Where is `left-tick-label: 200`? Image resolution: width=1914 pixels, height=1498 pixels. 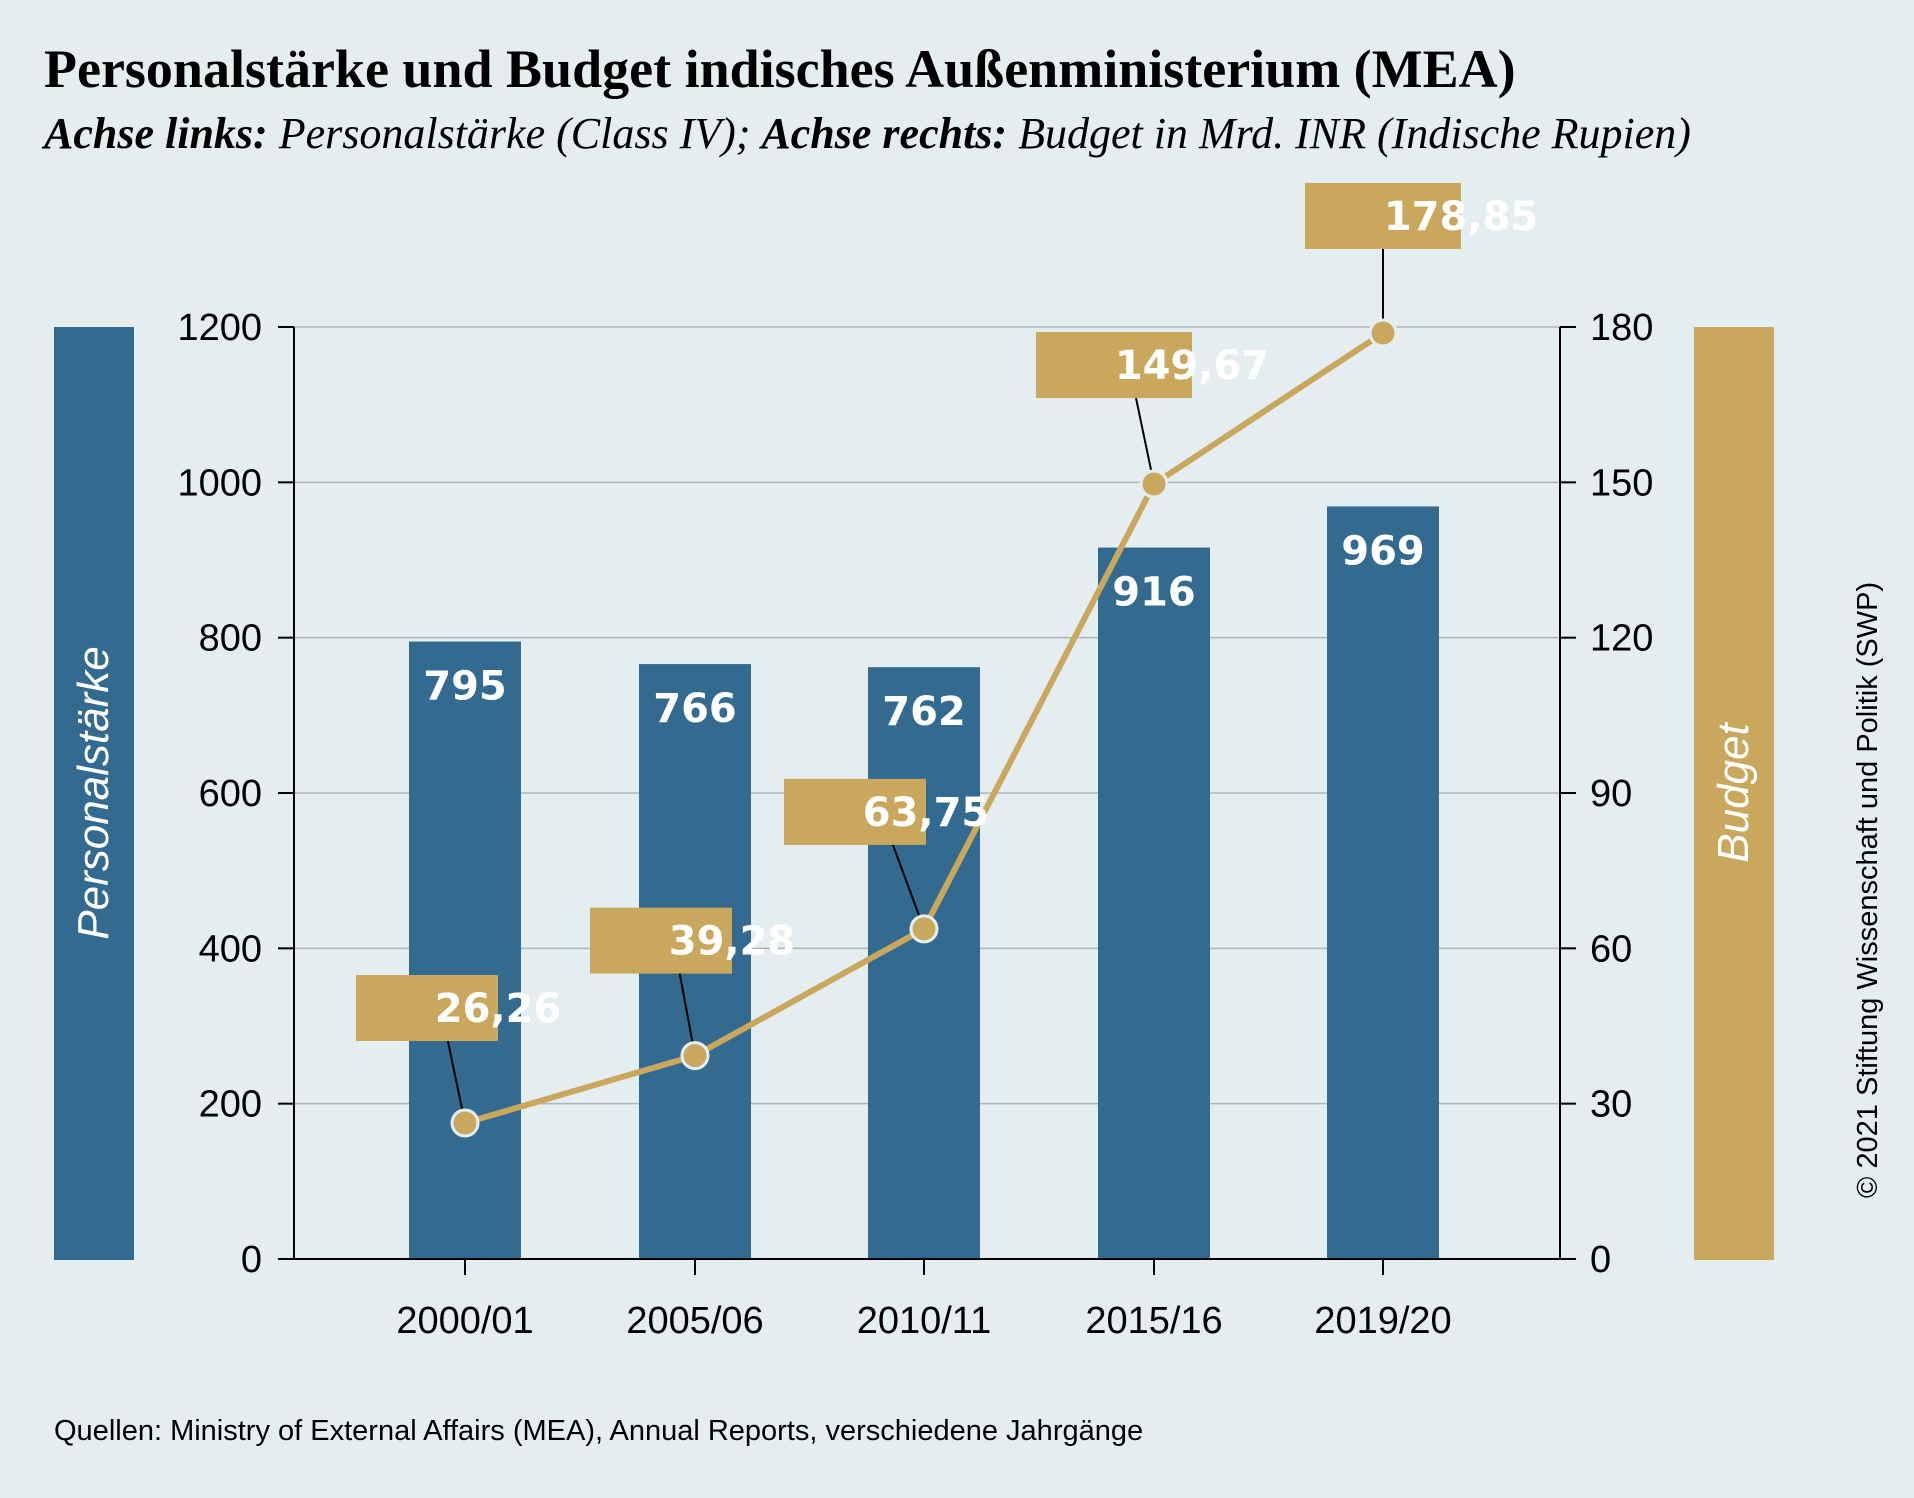 left-tick-label: 200 is located at coordinates (230, 1105).